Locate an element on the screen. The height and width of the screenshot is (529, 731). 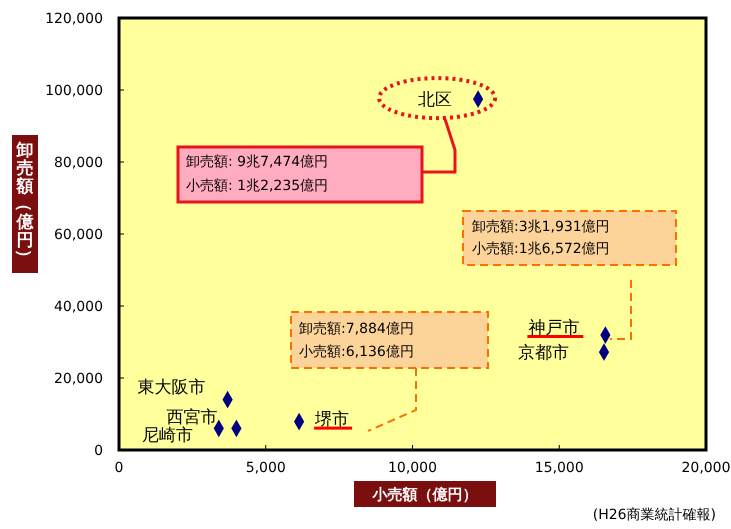
x-tick-label: 0 is located at coordinates (119, 468).